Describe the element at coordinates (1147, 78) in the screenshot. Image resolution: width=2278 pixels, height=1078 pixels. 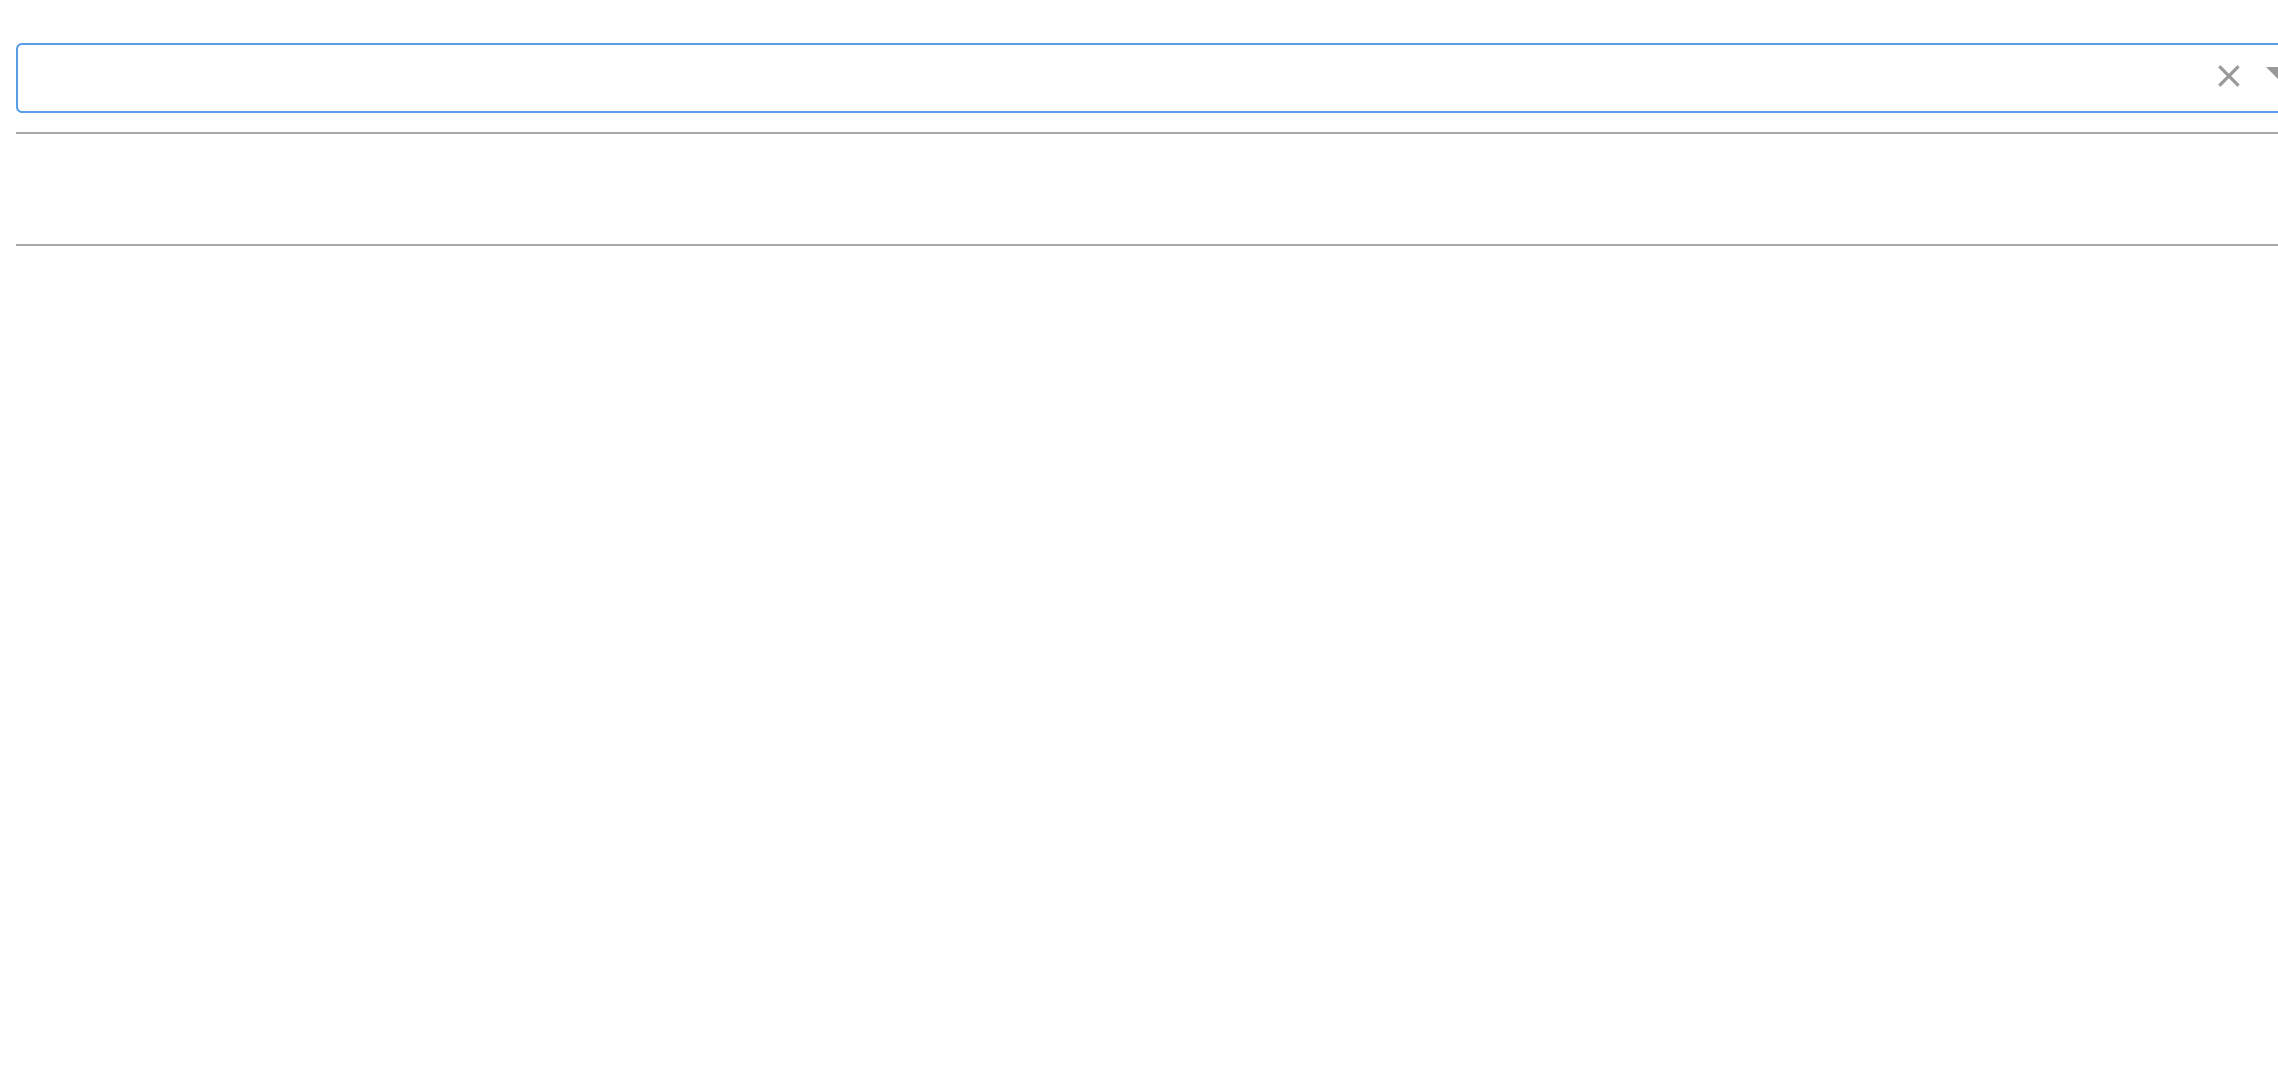
I see `file-dropdown: ×` at that location.